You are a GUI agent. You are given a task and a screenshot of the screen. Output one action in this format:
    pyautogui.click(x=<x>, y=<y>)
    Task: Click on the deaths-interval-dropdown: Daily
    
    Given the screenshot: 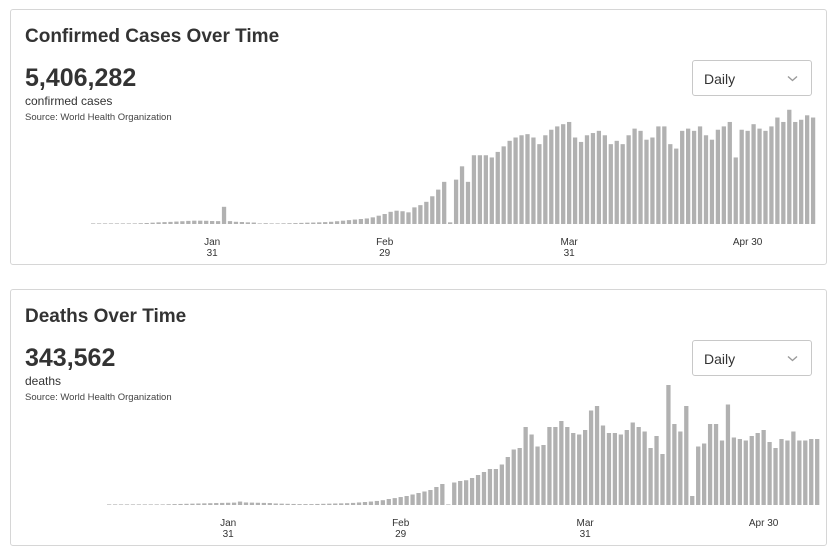 What is the action you would take?
    pyautogui.click(x=752, y=358)
    